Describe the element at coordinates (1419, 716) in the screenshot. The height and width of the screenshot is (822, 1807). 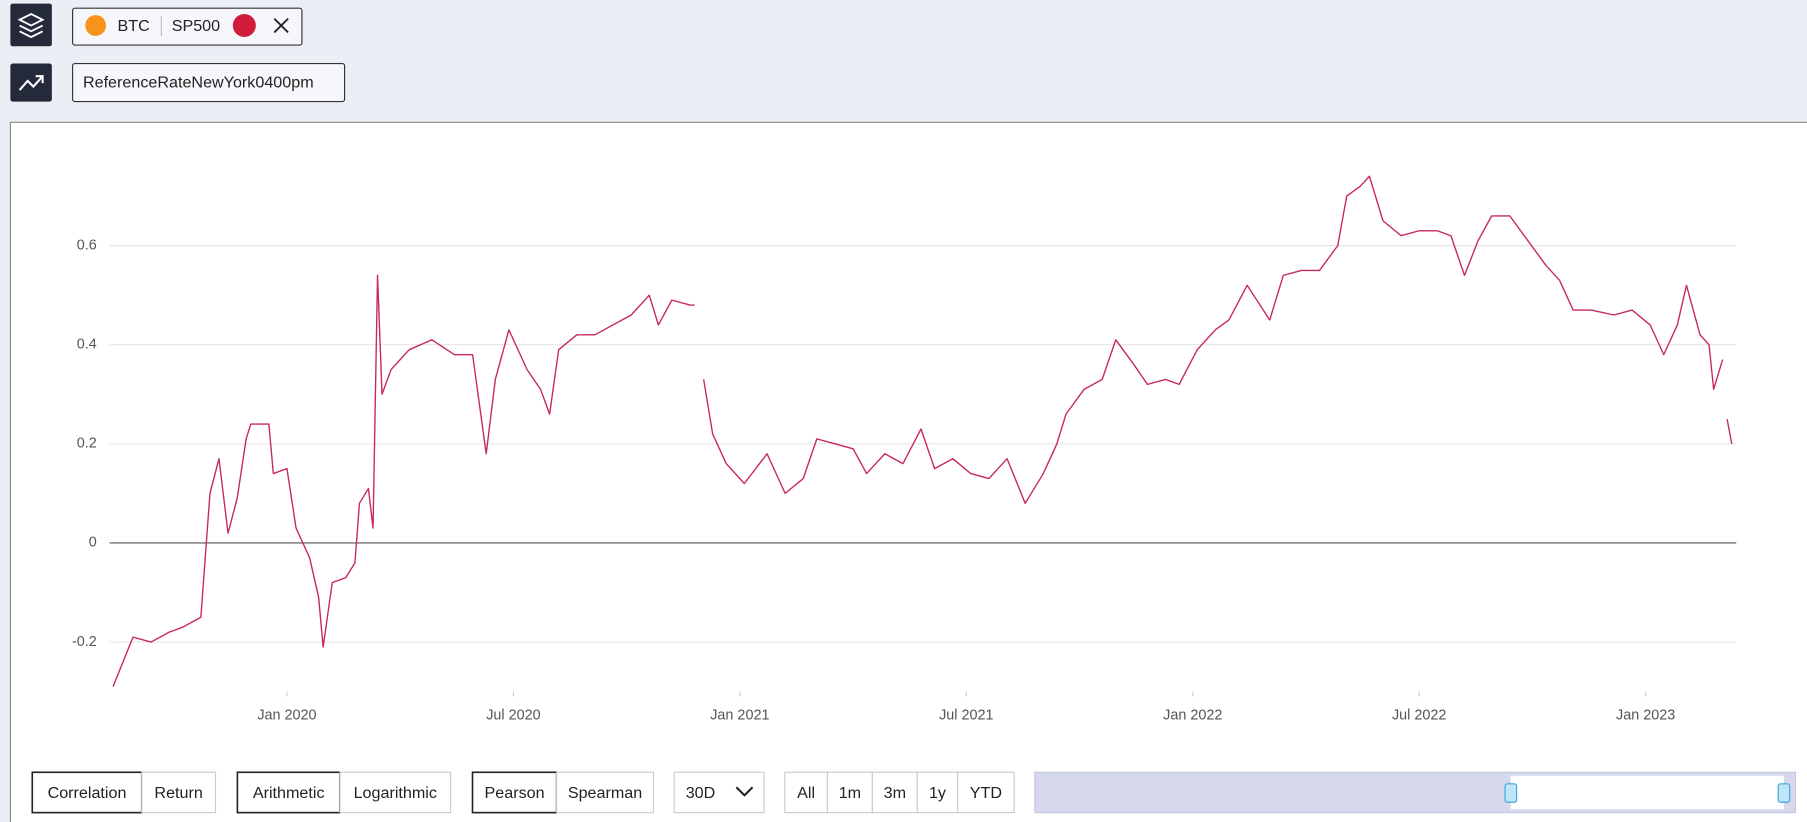
I see `x-tick-label: Jul 2022` at that location.